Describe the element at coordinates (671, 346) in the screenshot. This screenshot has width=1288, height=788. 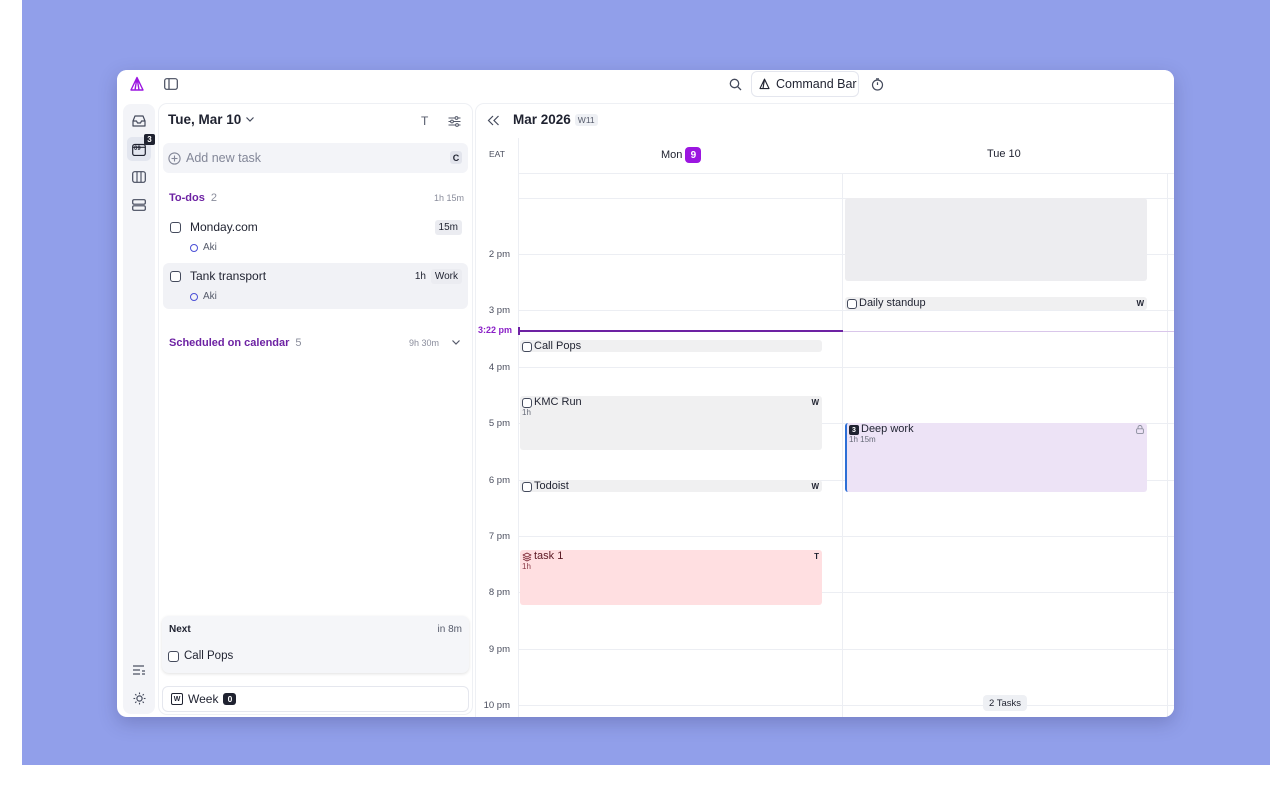
I see `calendar-event-call-pops: Call Pops` at that location.